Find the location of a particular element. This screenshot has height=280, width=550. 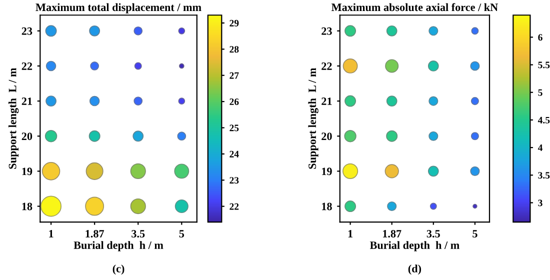

color-bar-label: 5 is located at coordinates (540, 92).